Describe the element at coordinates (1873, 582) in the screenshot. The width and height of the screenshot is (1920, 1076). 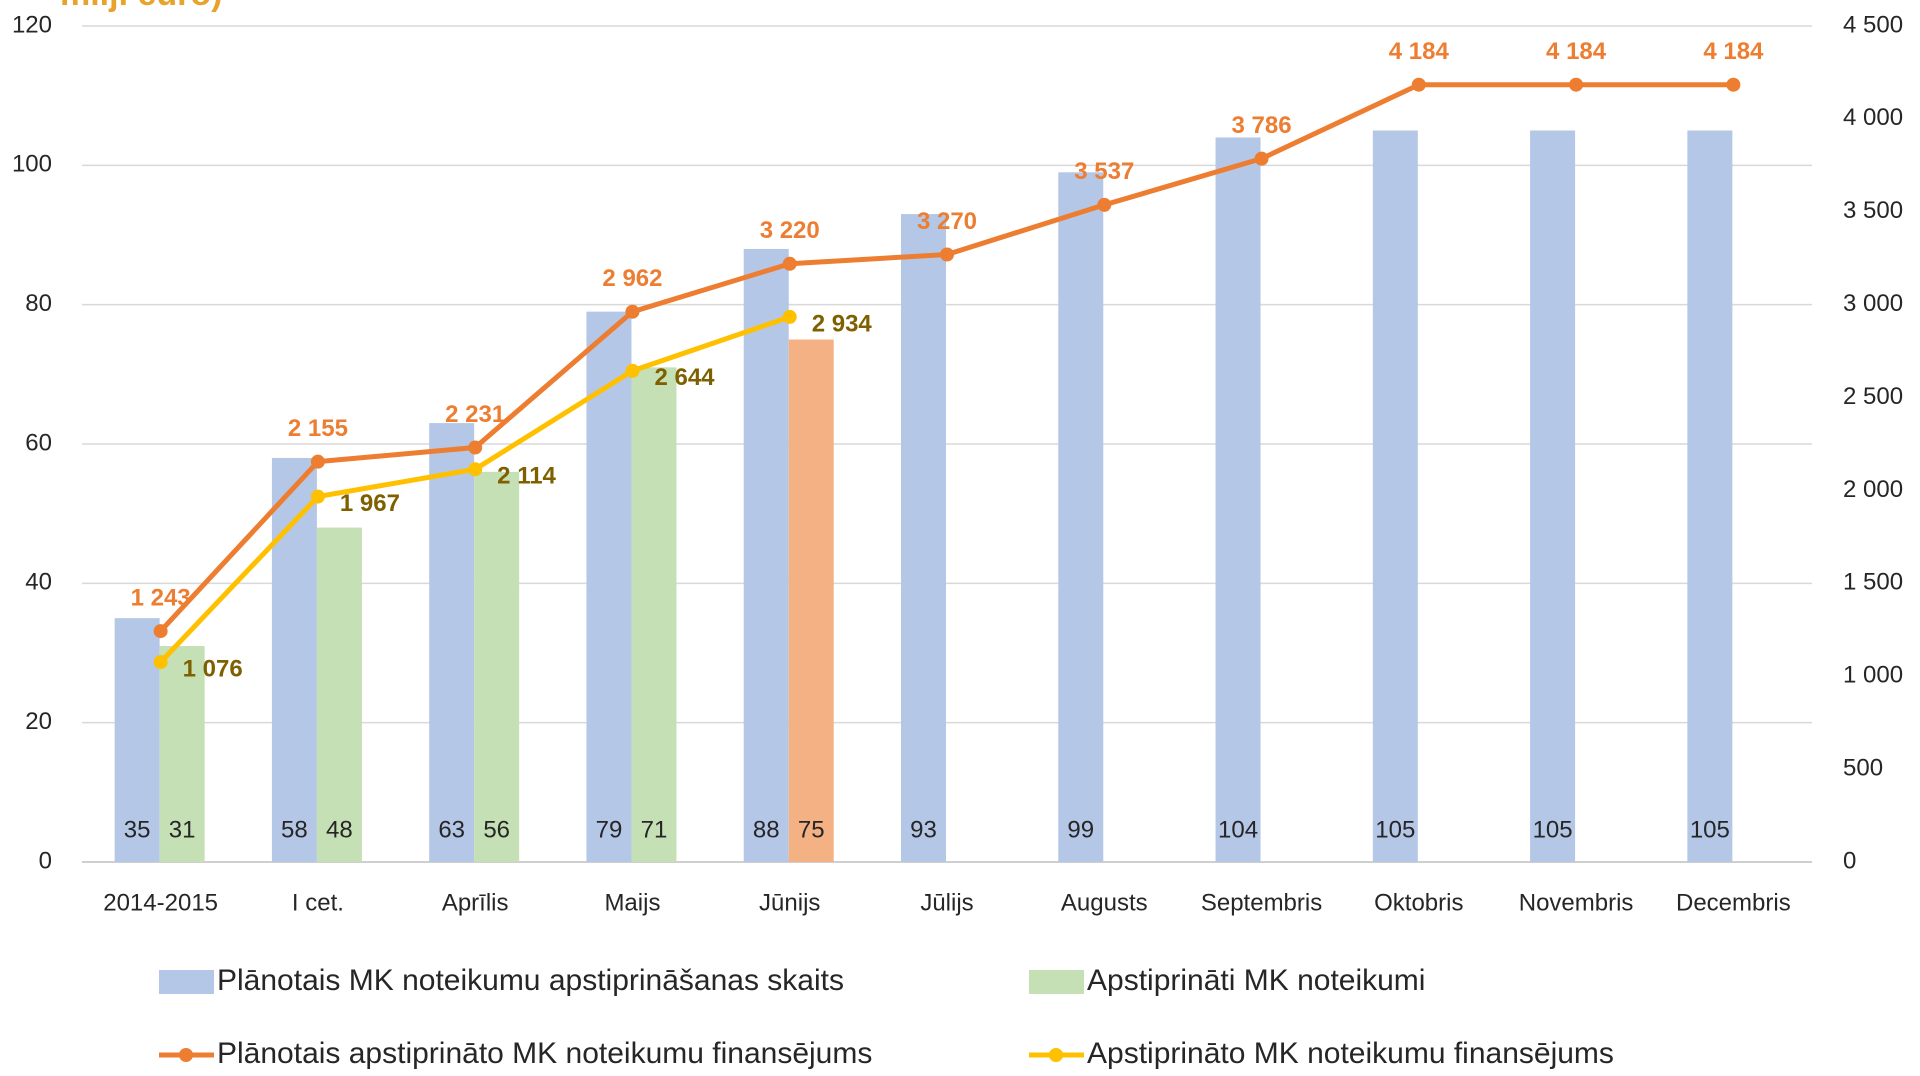
I see `y2-tick-label: 1 500` at that location.